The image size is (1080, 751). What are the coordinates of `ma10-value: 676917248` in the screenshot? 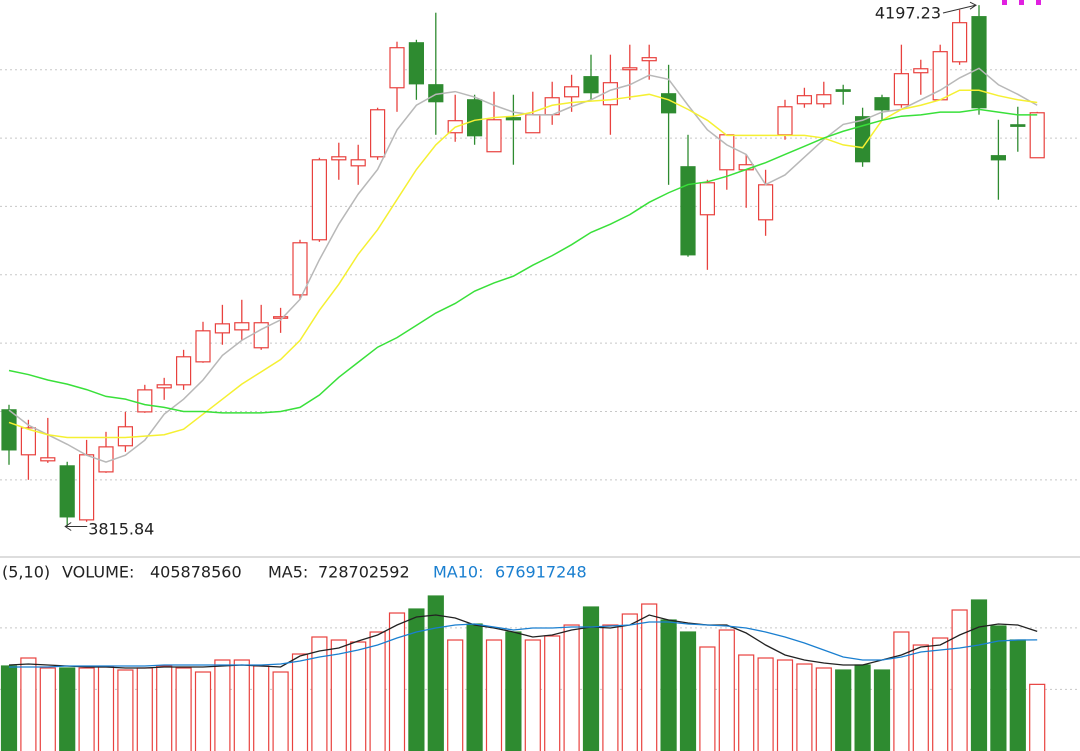 It's located at (541, 572).